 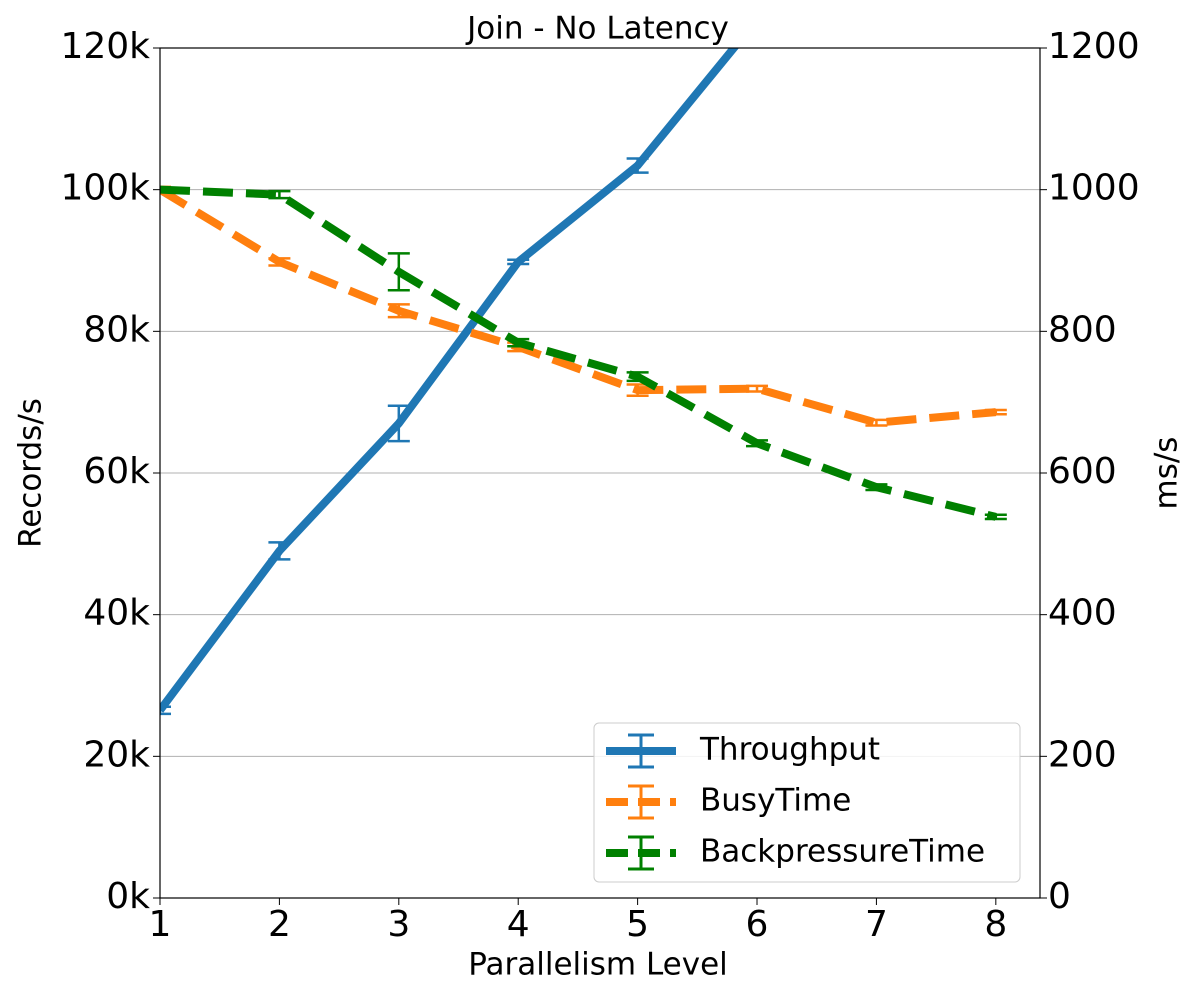 I want to click on x-tick-label: 4, so click(x=518, y=924).